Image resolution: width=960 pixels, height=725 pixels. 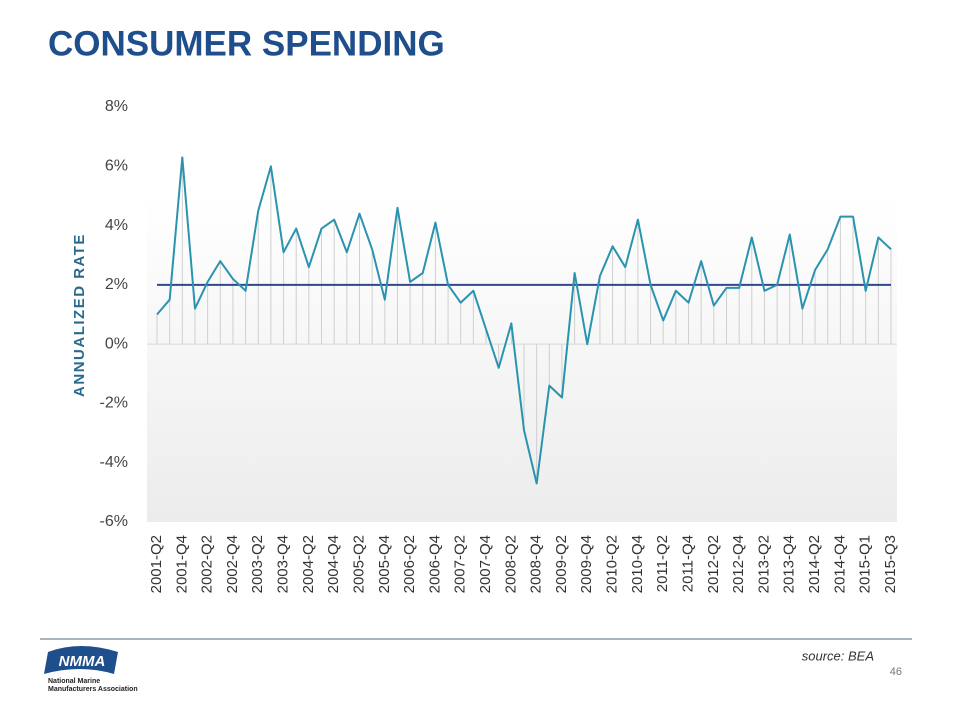 What do you see at coordinates (79, 315) in the screenshot?
I see `y-axis-label: ANNUALIZED RATE` at bounding box center [79, 315].